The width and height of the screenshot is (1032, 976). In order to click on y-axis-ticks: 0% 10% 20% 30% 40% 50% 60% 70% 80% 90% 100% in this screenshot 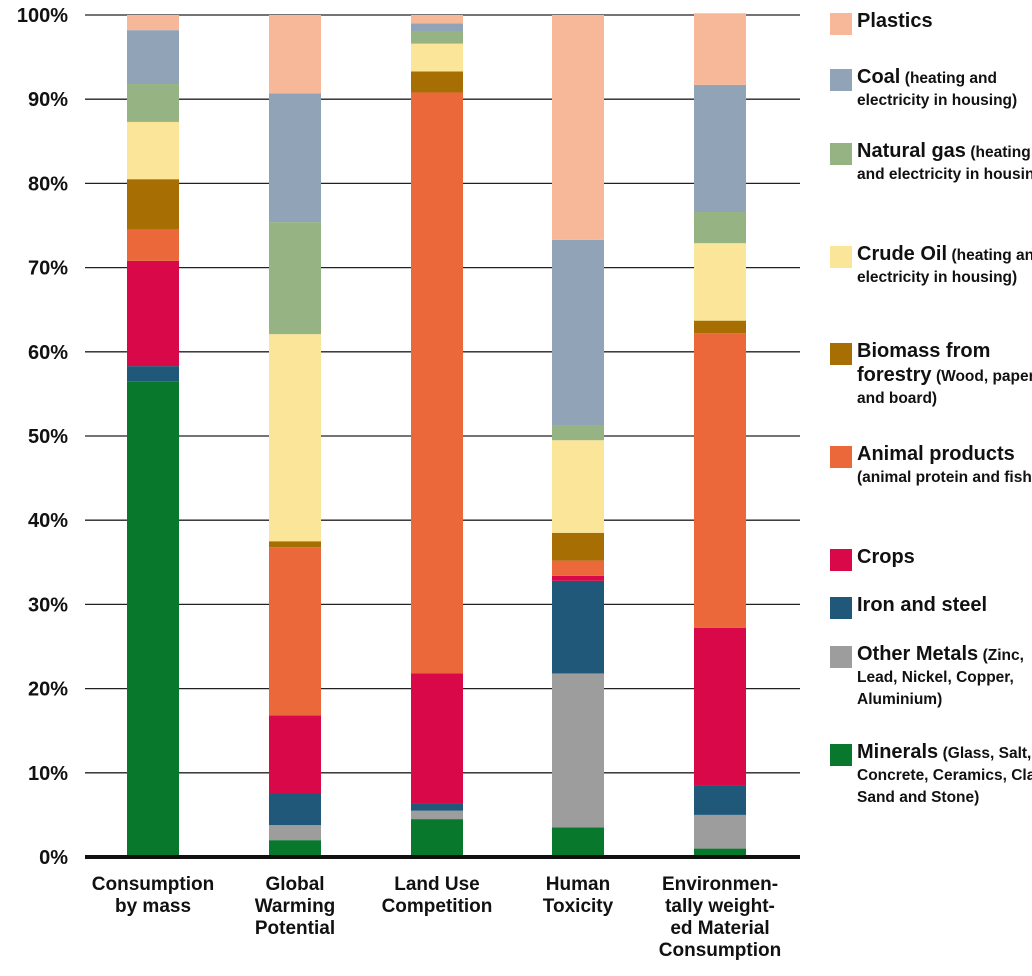, I will do `click(42, 437)`.